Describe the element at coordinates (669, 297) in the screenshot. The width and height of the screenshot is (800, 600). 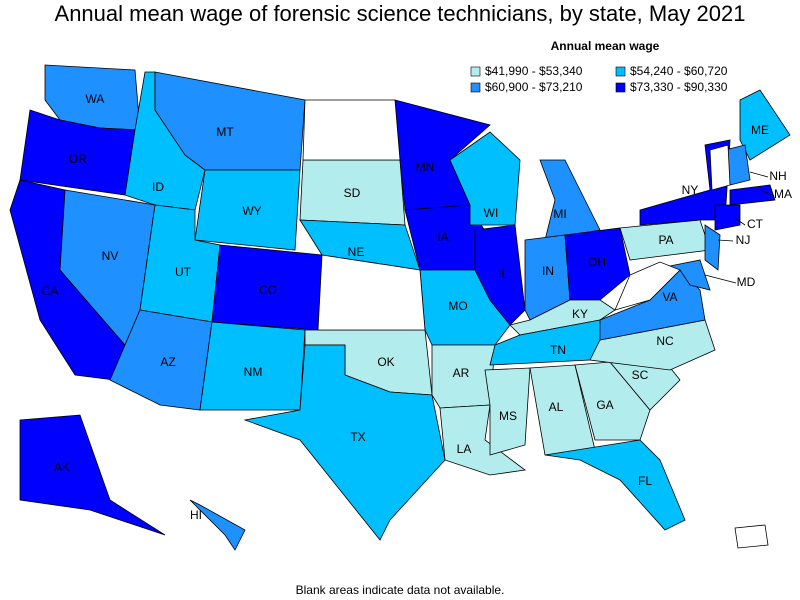
I see `state-label: VA` at that location.